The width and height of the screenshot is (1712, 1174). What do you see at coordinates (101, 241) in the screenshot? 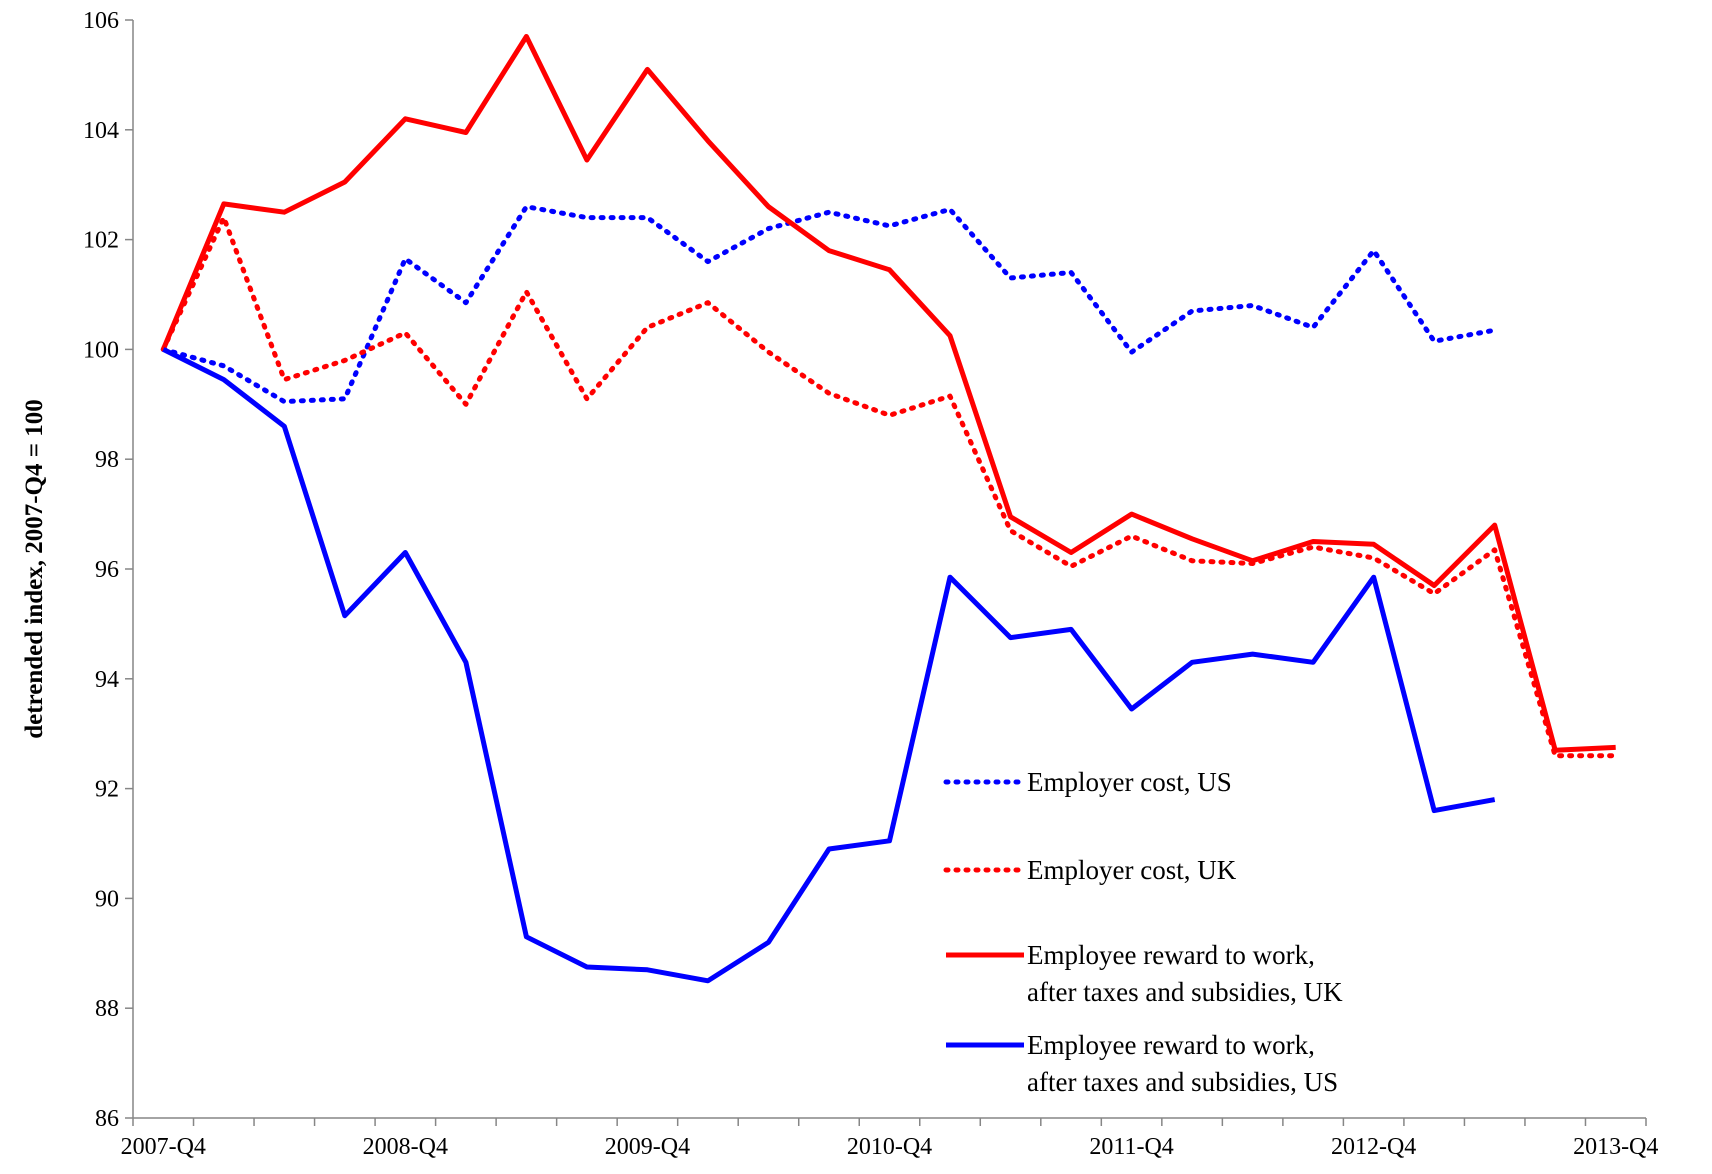
I see `y-tick-label: 102` at bounding box center [101, 241].